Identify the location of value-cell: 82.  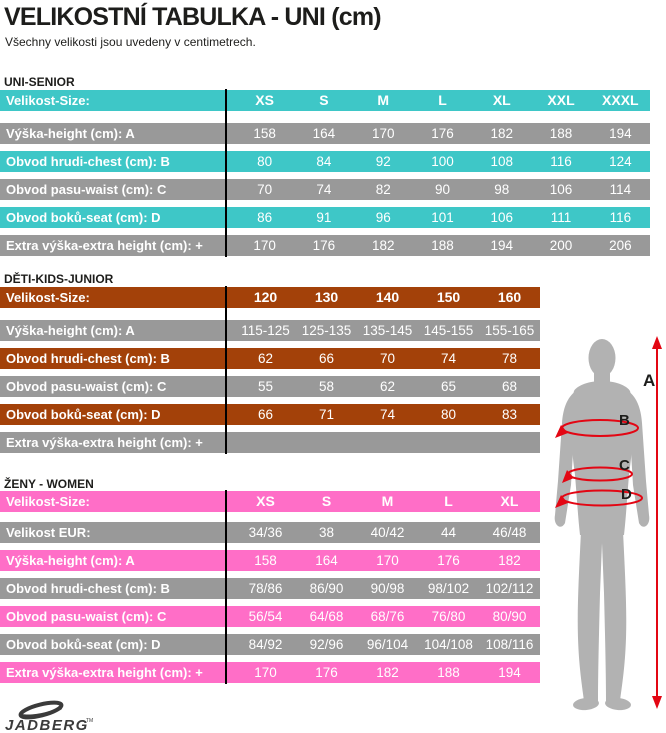
(383, 189).